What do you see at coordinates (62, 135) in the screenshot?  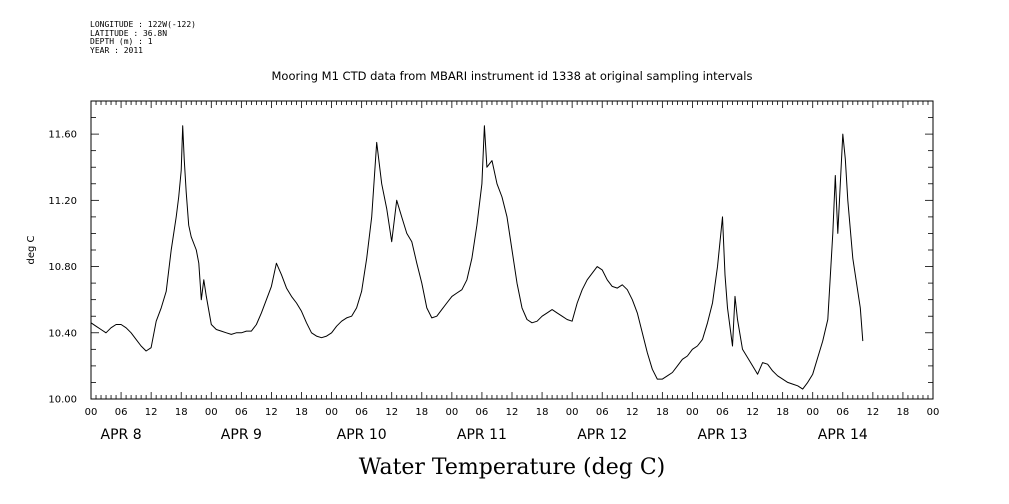 I see `y-tick-label: 11.60` at bounding box center [62, 135].